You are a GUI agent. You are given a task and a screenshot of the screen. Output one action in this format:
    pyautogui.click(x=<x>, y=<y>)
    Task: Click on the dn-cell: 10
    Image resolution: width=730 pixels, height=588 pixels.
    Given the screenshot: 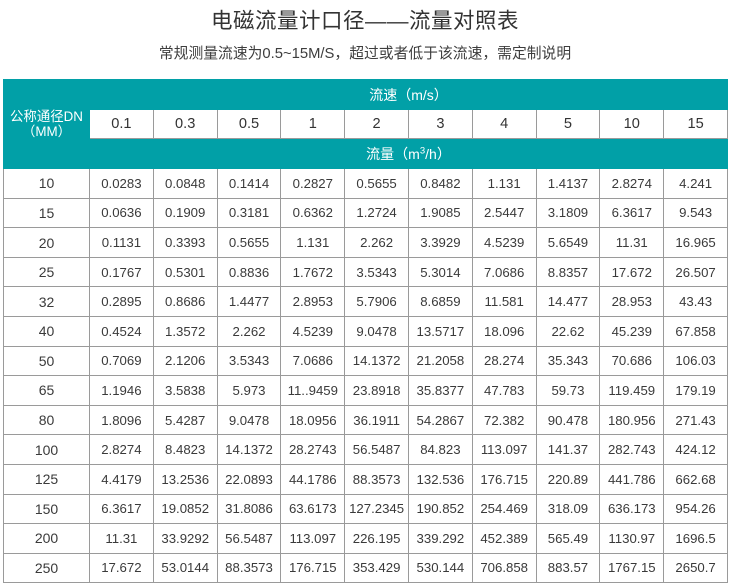 What is the action you would take?
    pyautogui.click(x=46, y=183)
    